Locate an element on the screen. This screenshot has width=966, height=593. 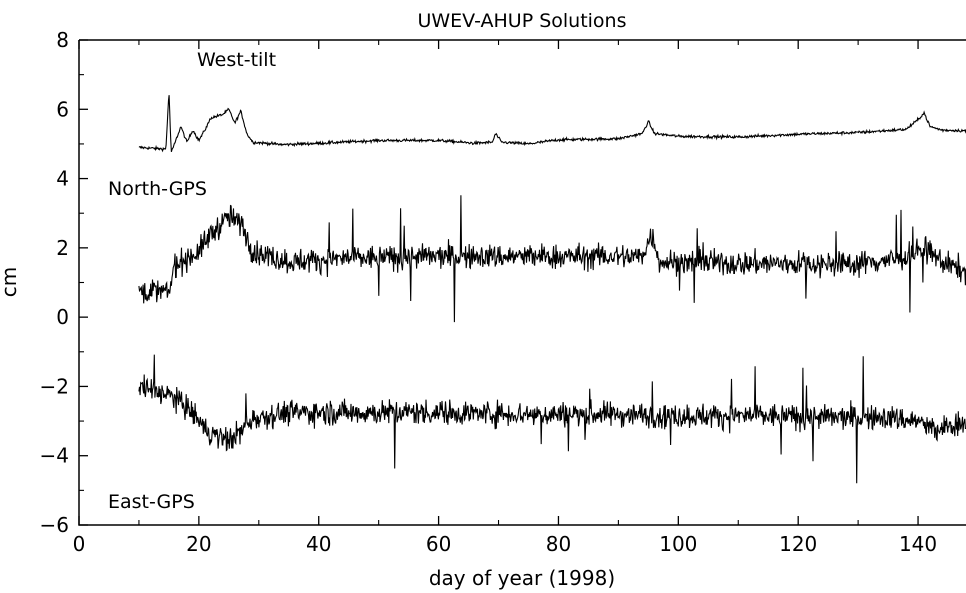
chart-title: UWEV-AHUP Solutions is located at coordinates (521, 21).